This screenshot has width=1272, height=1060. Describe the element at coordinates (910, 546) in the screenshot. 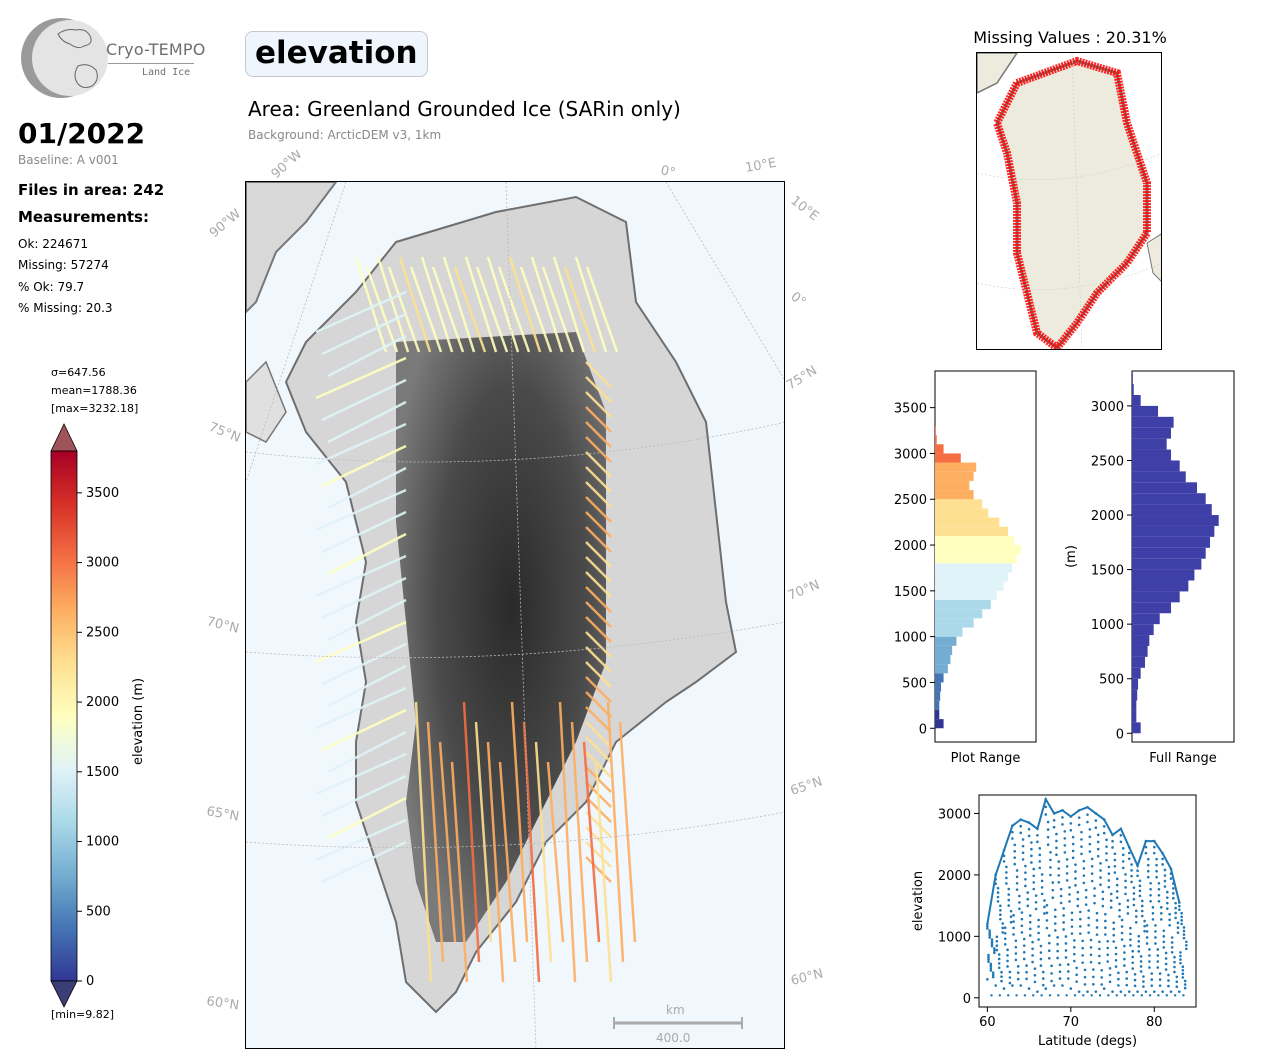

I see `y-tick-label: 2000` at that location.